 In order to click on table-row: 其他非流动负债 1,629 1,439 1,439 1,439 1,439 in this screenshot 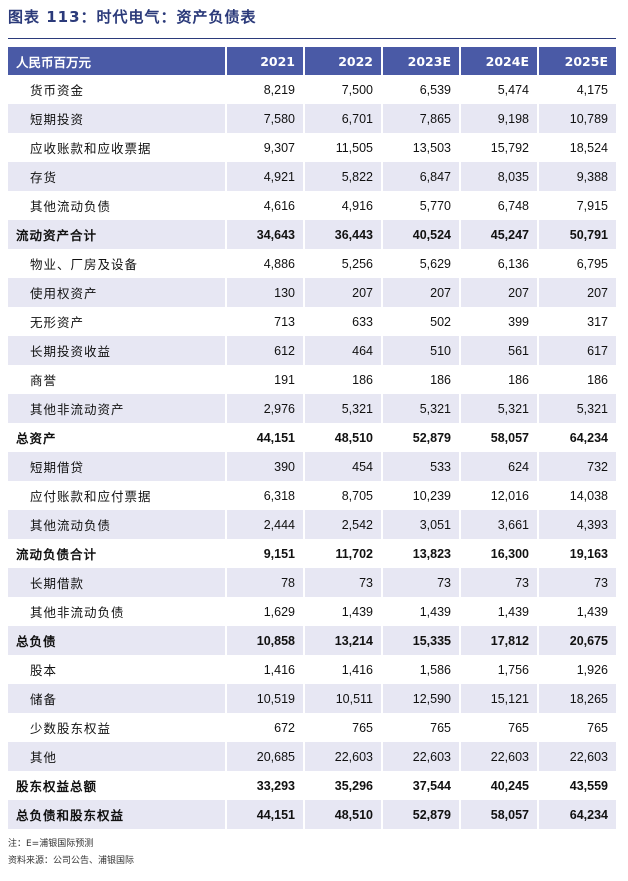, I will do `click(312, 611)`.